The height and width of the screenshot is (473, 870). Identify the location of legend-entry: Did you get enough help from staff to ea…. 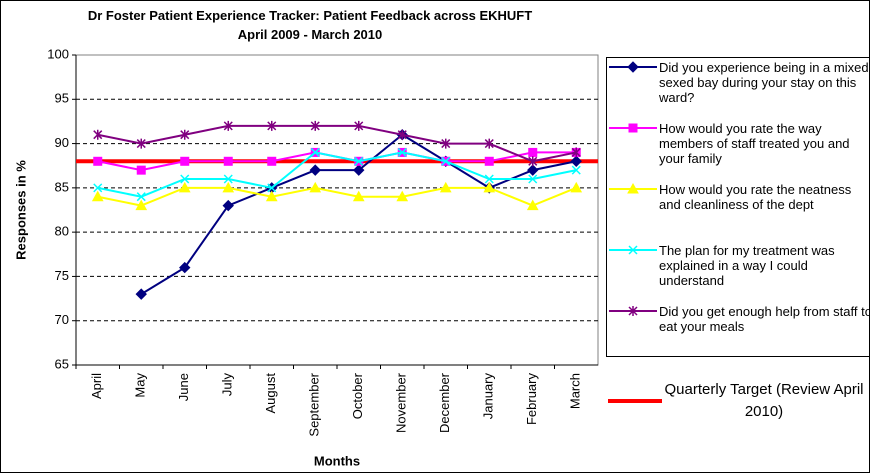
(738, 332).